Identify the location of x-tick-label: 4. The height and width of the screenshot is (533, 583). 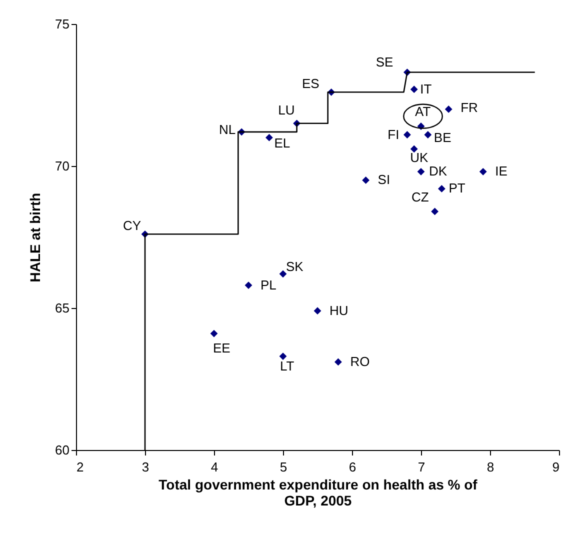
(214, 467).